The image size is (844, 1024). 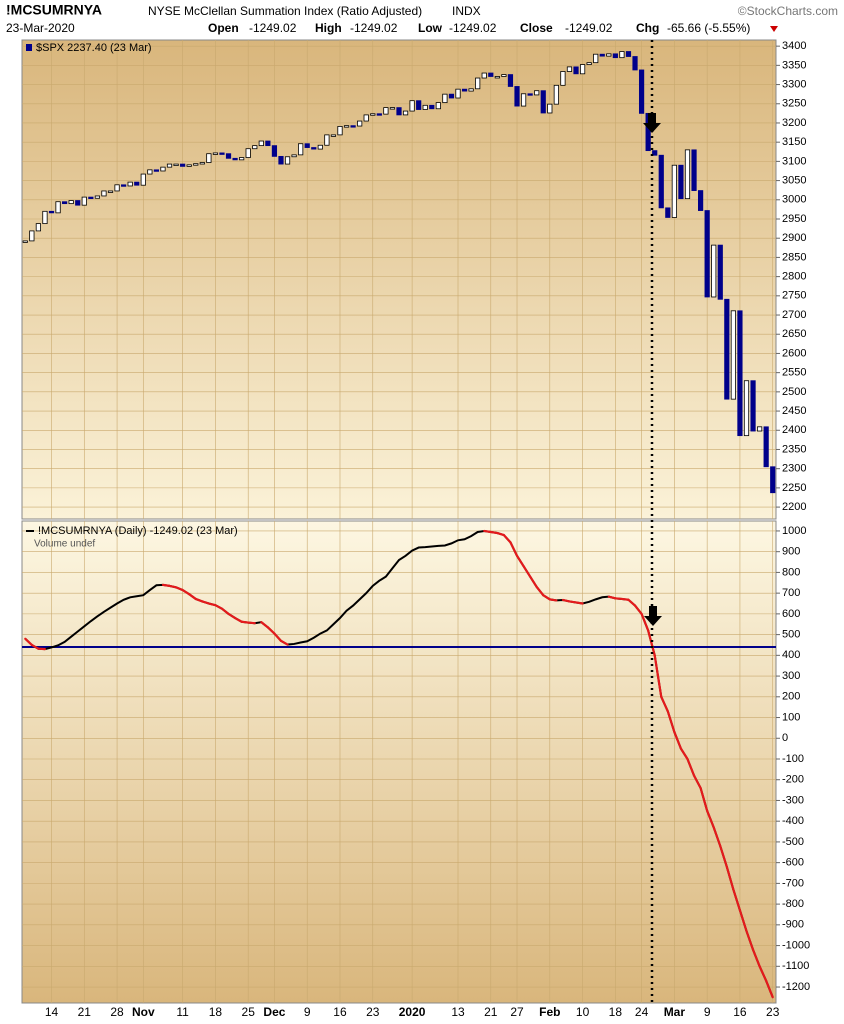 What do you see at coordinates (794, 315) in the screenshot?
I see `y-tick-label: 2700` at bounding box center [794, 315].